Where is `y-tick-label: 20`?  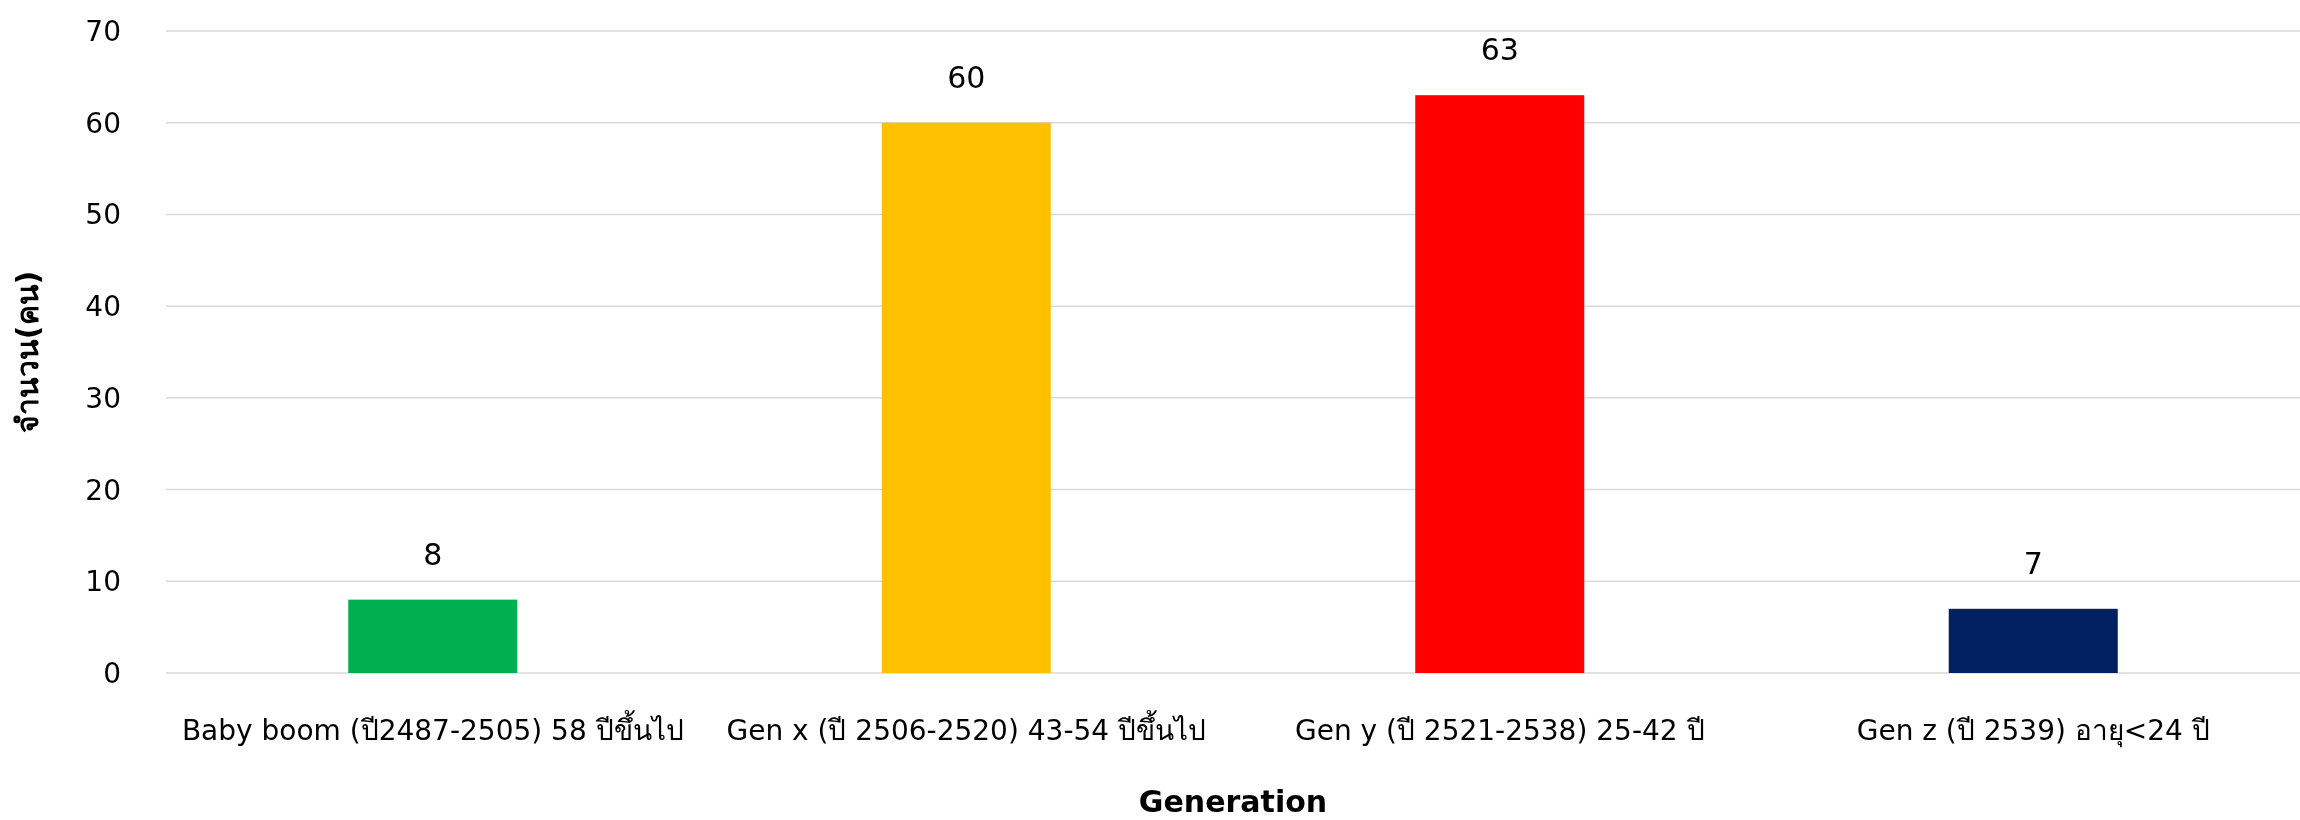 y-tick-label: 20 is located at coordinates (103, 490).